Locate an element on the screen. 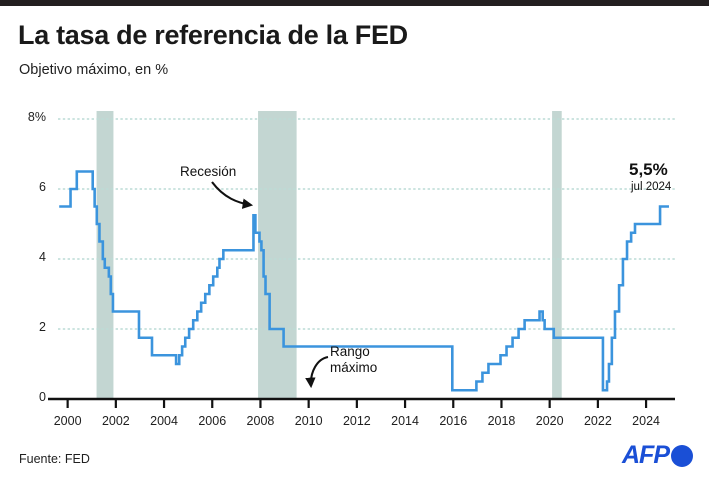  axis is located at coordinates (361, 402).